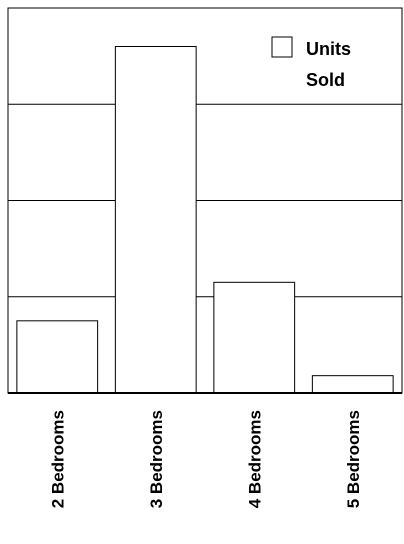  Describe the element at coordinates (325, 80) in the screenshot. I see `legend-label-line2: Sold` at that location.